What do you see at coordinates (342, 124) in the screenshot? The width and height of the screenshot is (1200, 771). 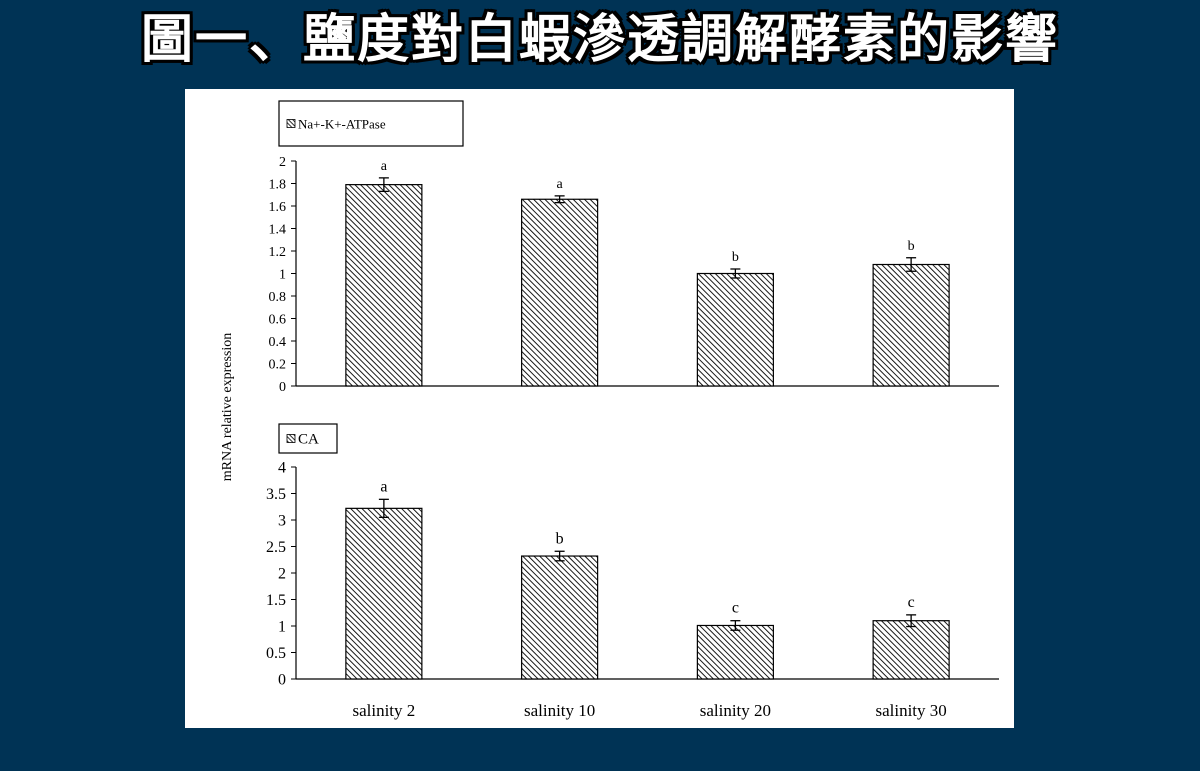 I see `legend-label: Na+-K+-ATPase` at bounding box center [342, 124].